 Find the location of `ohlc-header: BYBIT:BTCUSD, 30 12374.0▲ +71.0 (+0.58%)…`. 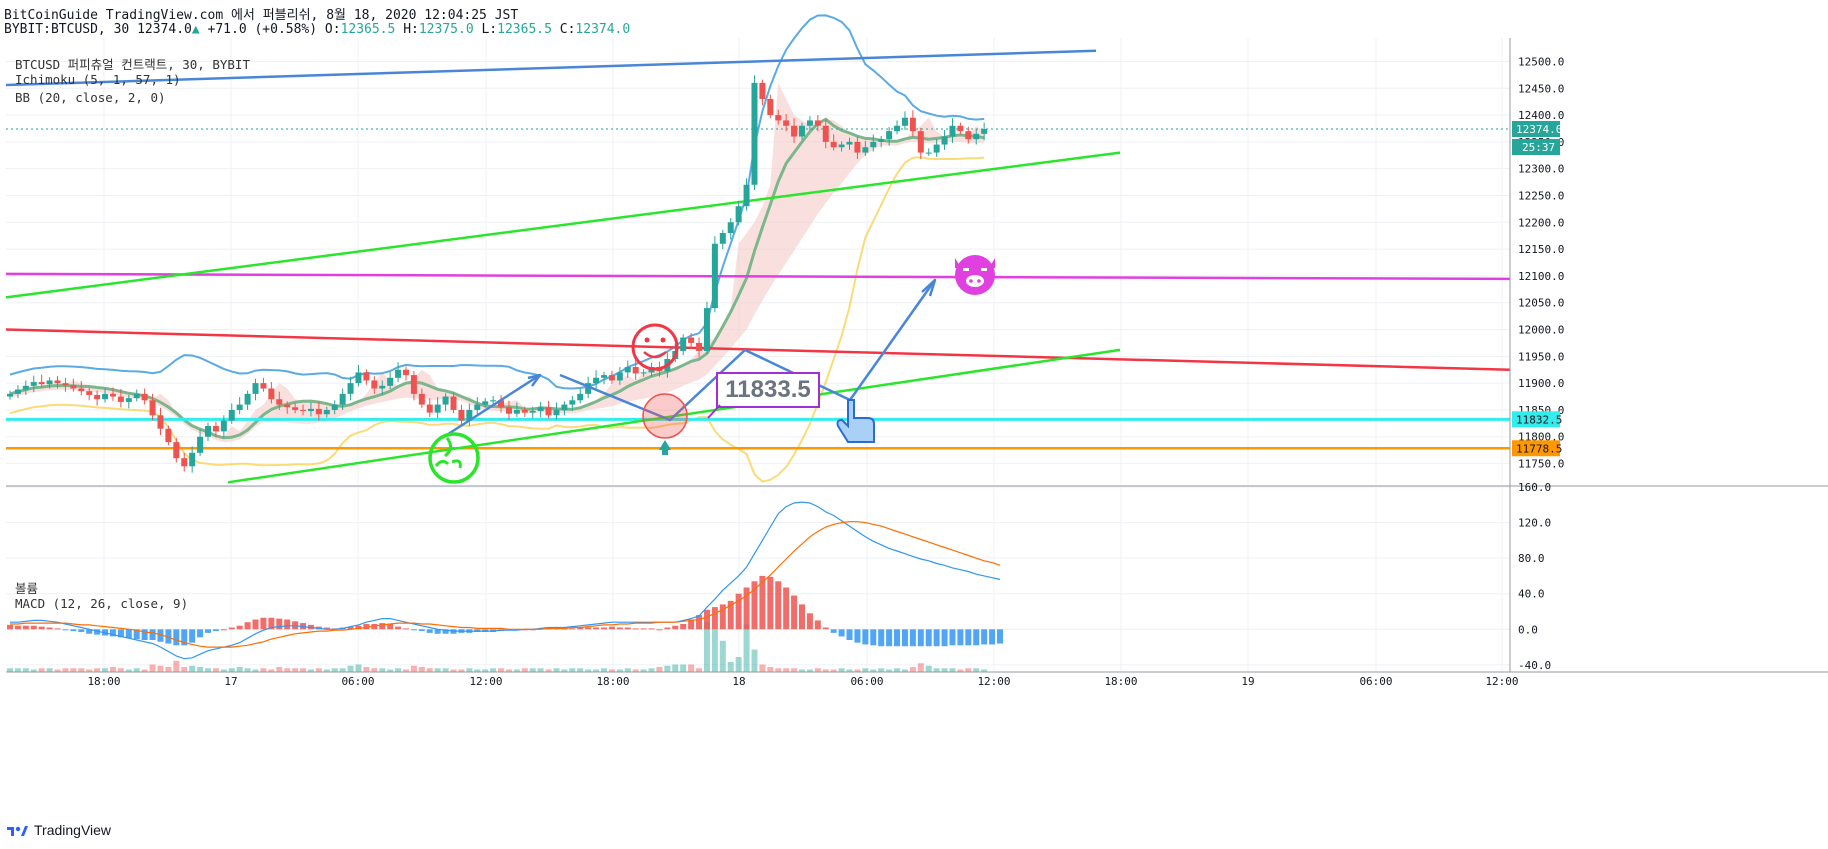

ohlc-header: BYBIT:BTCUSD, 30 12374.0▲ +71.0 (+0.58%)… is located at coordinates (317, 29).